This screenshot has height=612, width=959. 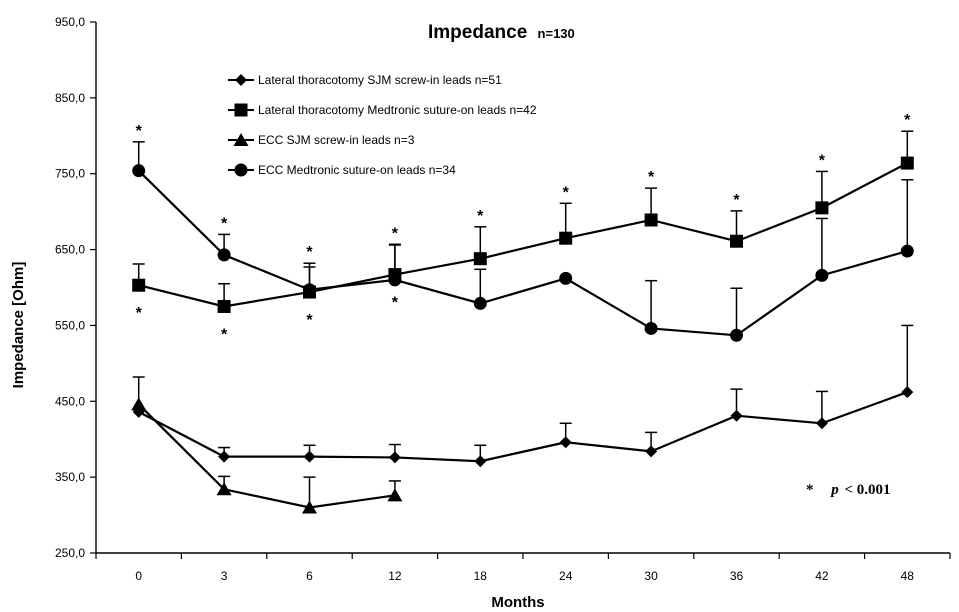 What do you see at coordinates (224, 576) in the screenshot?
I see `x-tick-label: 3` at bounding box center [224, 576].